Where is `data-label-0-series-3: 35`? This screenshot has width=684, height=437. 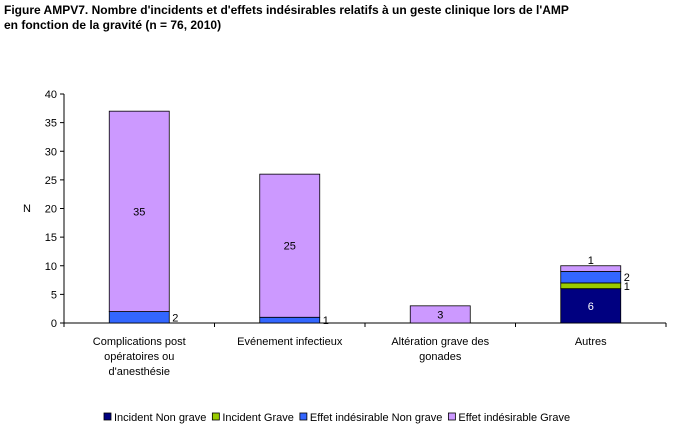 data-label-0-series-3: 35 is located at coordinates (139, 212).